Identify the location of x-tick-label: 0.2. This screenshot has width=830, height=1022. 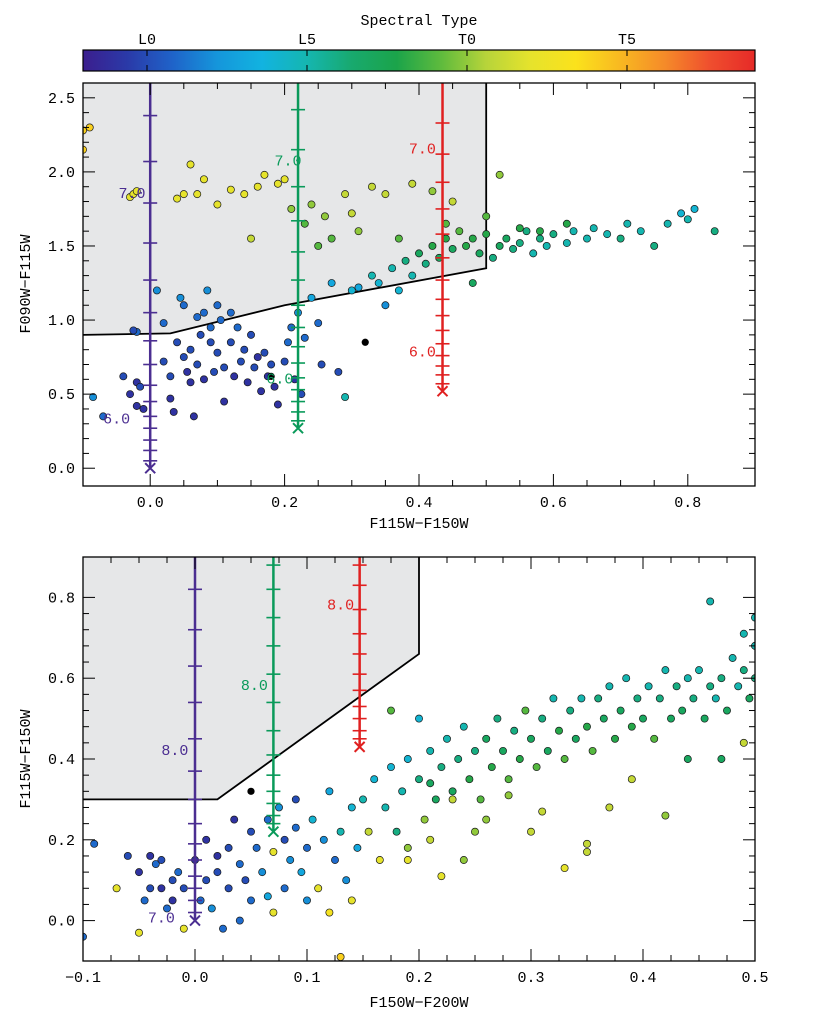
(418, 978).